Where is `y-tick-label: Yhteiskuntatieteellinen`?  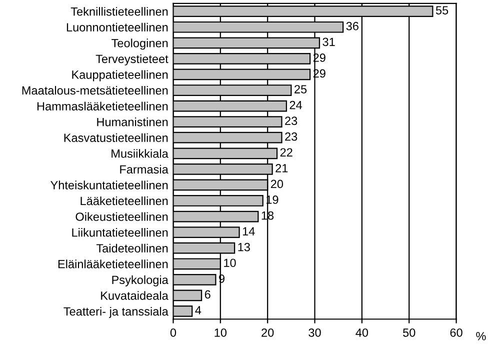
y-tick-label: Yhteiskuntatieteellinen is located at coordinates (109, 185).